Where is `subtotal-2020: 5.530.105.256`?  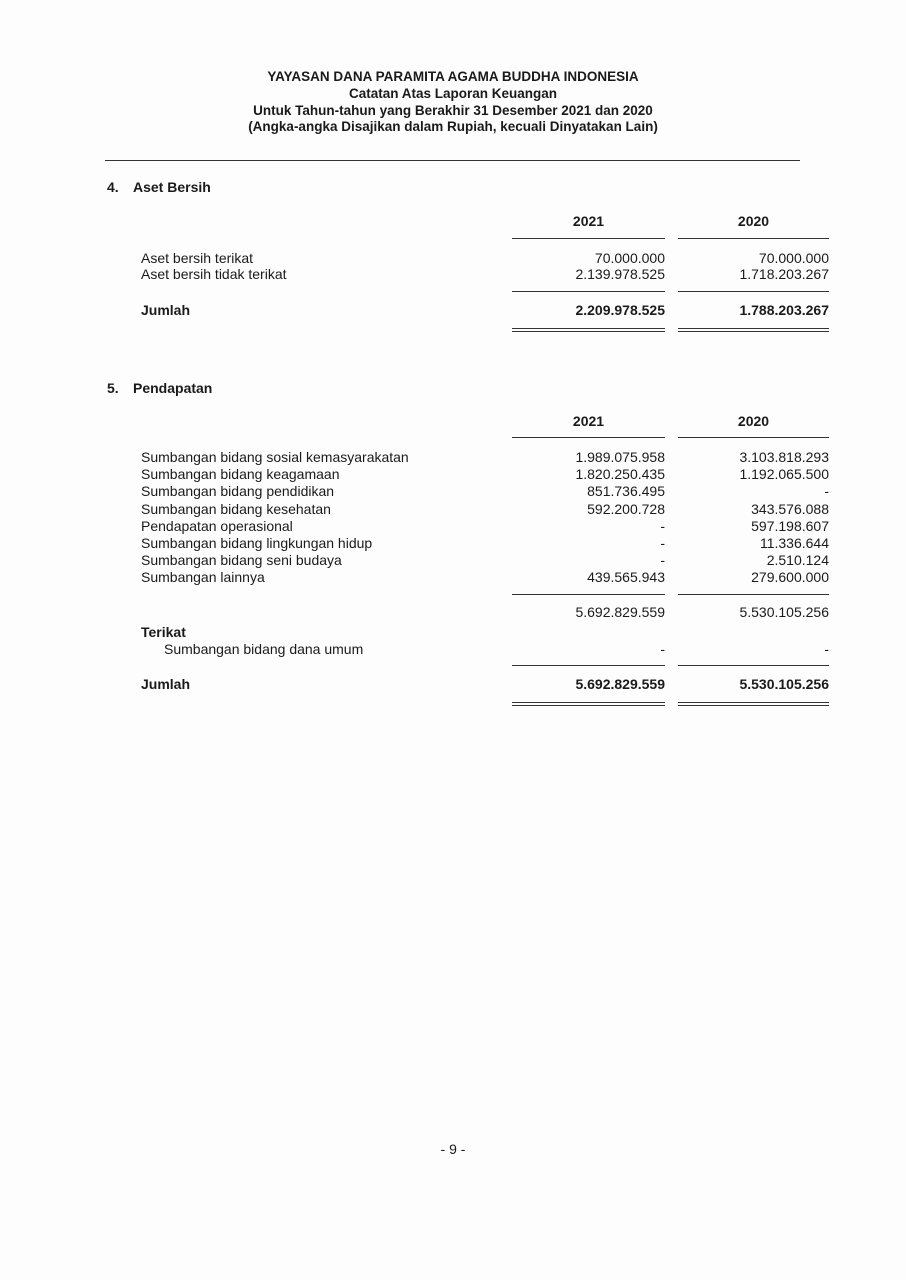
subtotal-2020: 5.530.105.256 is located at coordinates (784, 612).